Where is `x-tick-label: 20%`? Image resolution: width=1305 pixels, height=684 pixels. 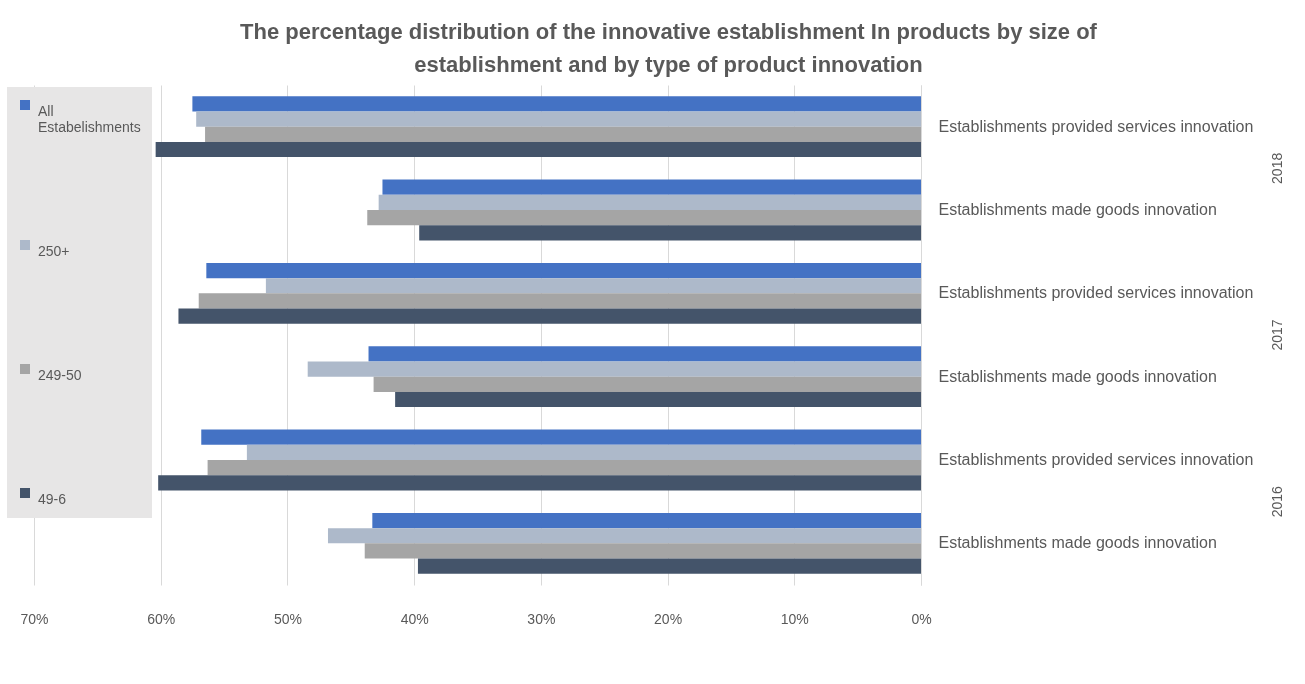 x-tick-label: 20% is located at coordinates (668, 618).